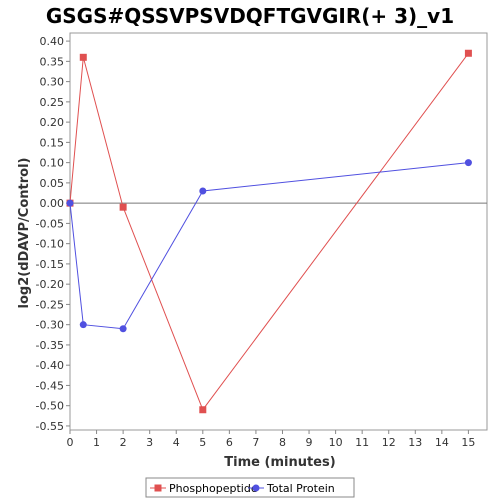 The height and width of the screenshot is (500, 500). What do you see at coordinates (250, 16) in the screenshot?
I see `chart-title: GSGS#QSSVPSVDQFTGVGIR(+ 3)_v1` at bounding box center [250, 16].